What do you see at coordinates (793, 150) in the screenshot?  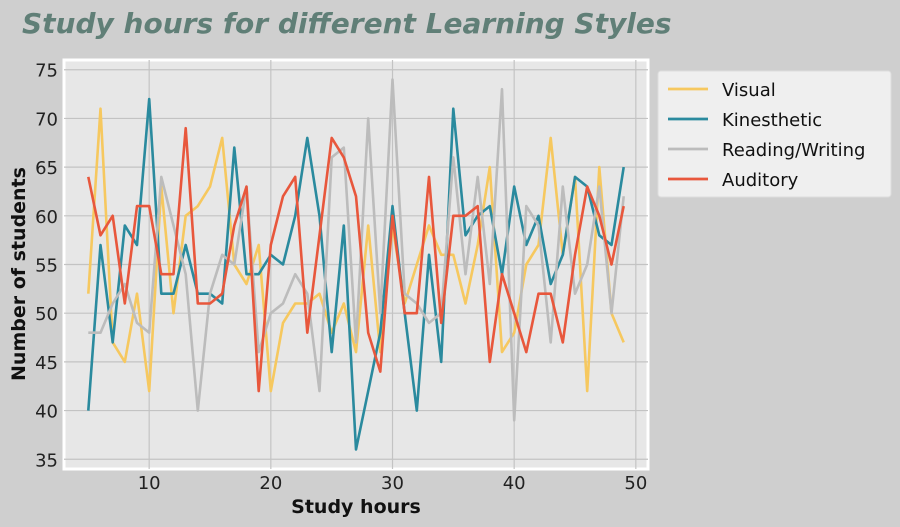 I see `legend-label-reading-writing: Reading/Writing` at bounding box center [793, 150].